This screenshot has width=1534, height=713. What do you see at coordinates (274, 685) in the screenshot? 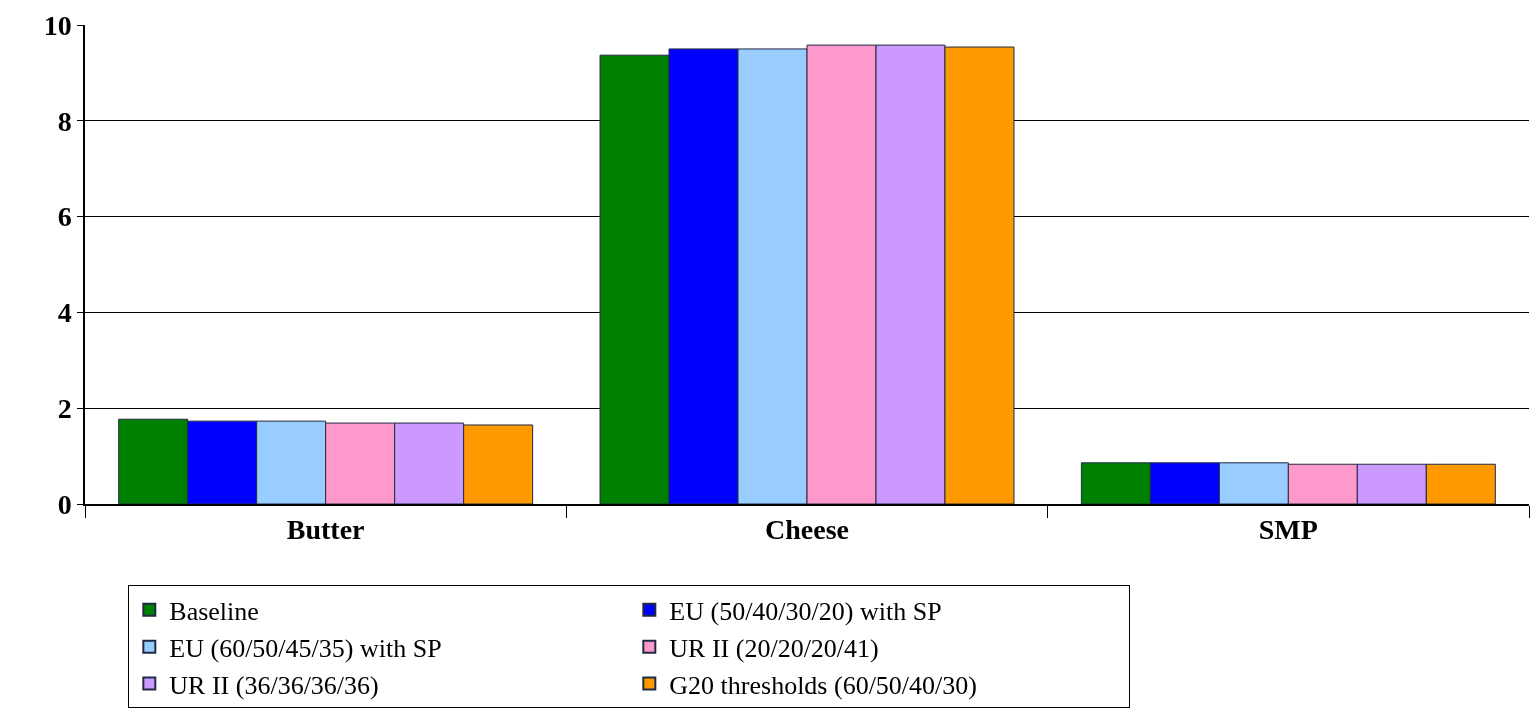
I see `legend-label: UR II (36/36/36/36)` at bounding box center [274, 685].